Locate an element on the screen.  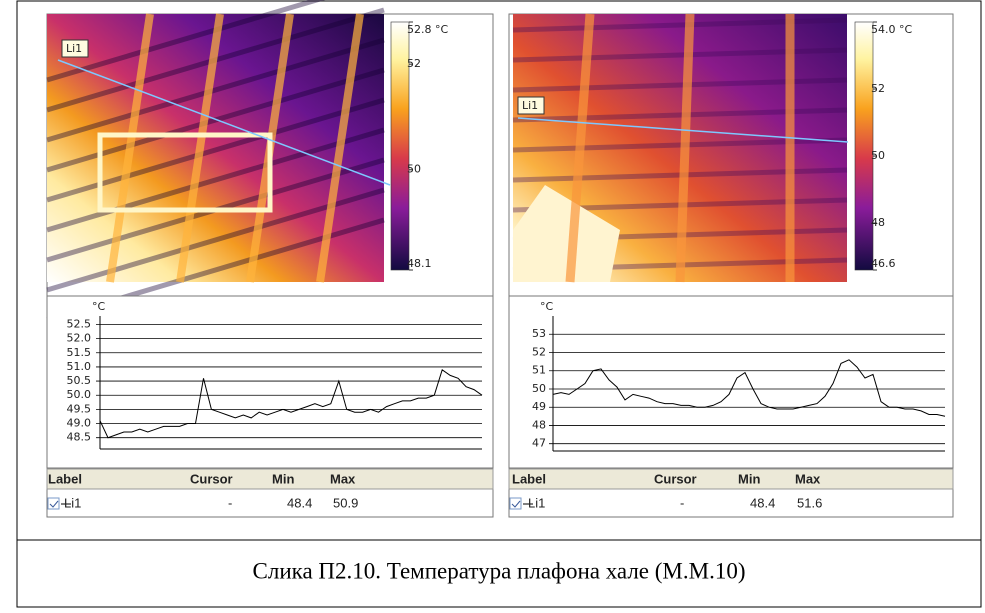
y-tick-label: 49.0 is located at coordinates (79, 423).